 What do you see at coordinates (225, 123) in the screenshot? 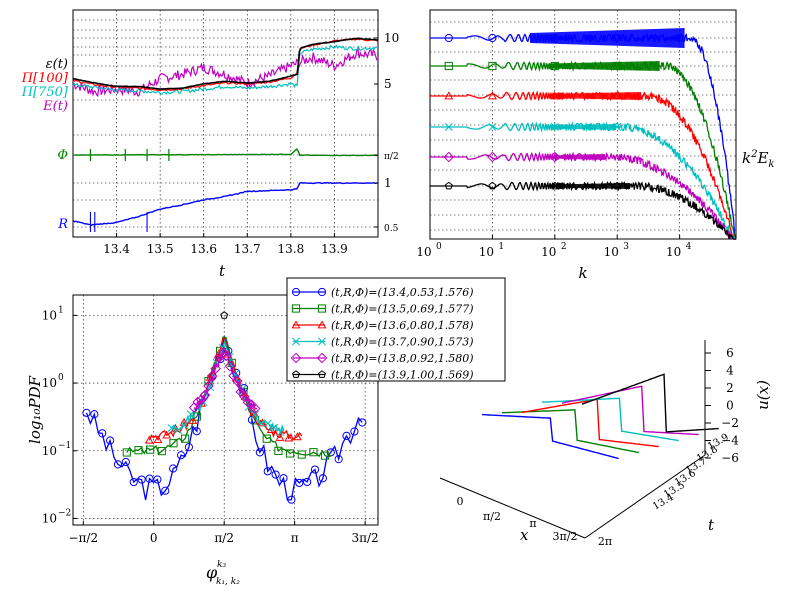
I see `time-series-grid` at bounding box center [225, 123].